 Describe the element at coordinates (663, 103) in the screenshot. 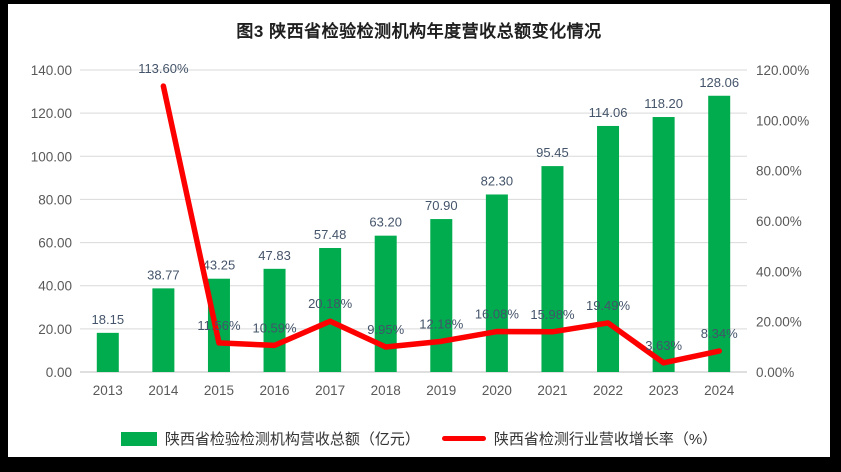

I see `bar-value-label: 118.20` at that location.